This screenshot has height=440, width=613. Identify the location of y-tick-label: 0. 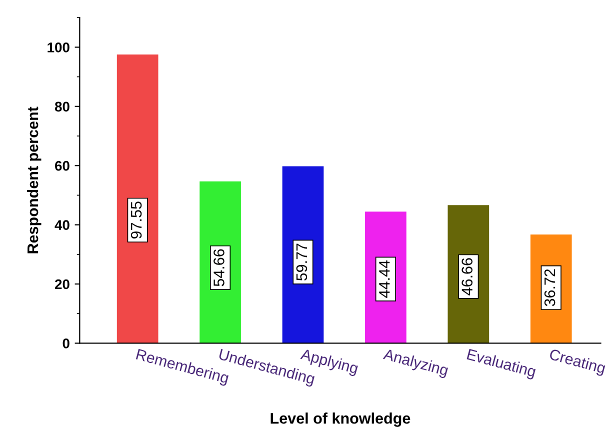
(66, 343).